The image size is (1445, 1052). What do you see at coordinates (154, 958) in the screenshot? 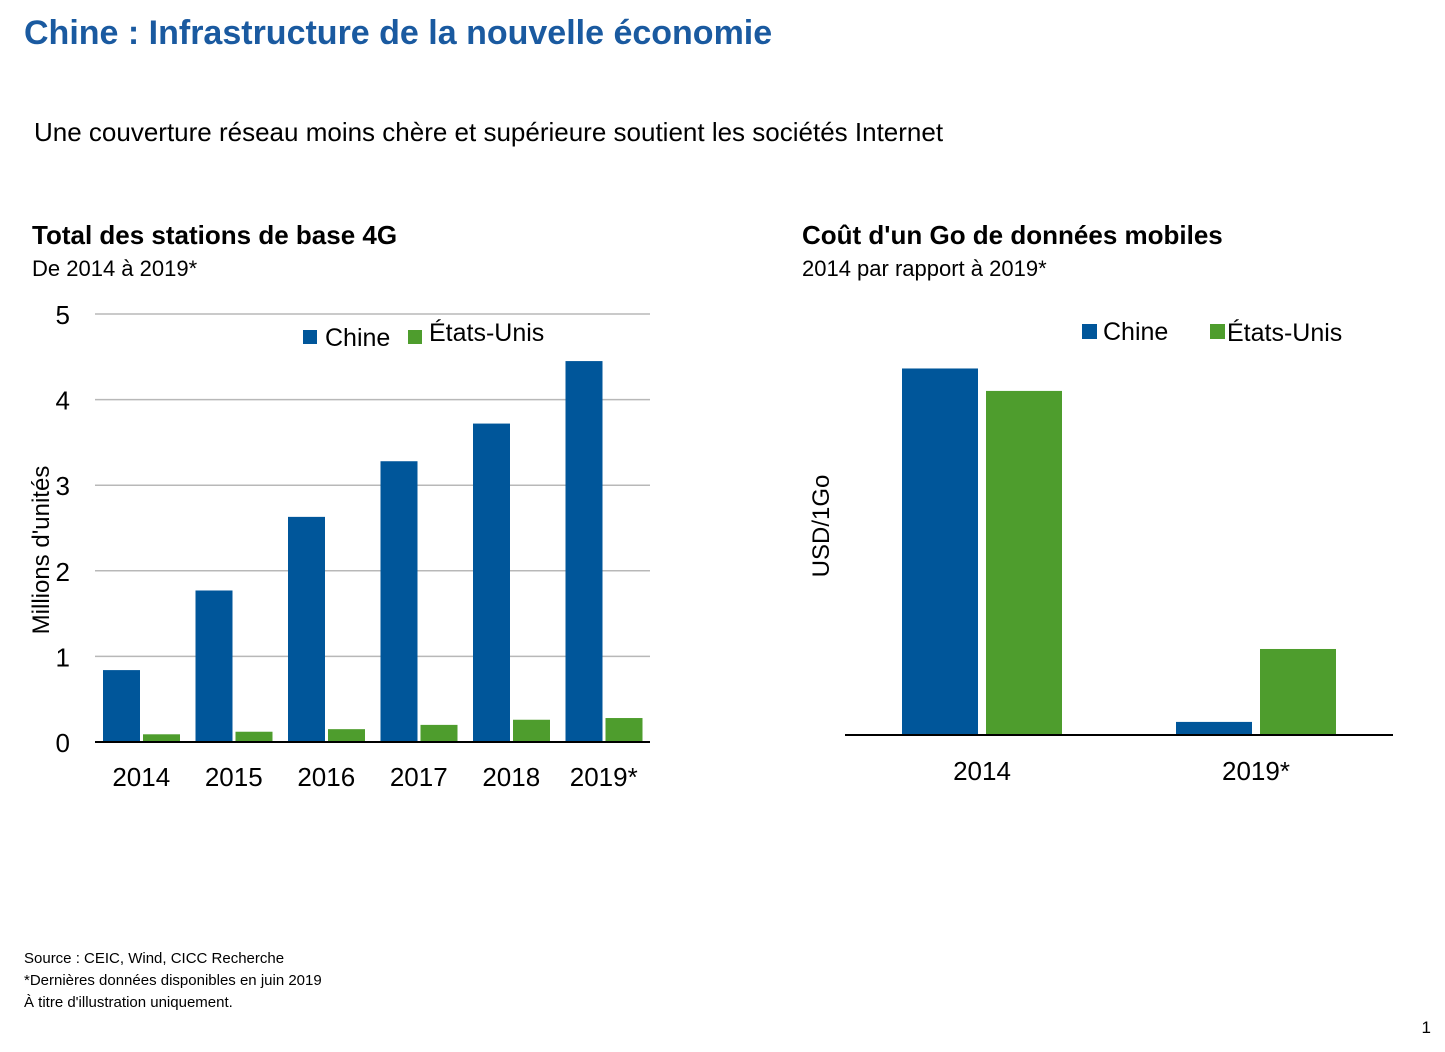
I see `source-note: Source : CEIC, Wind, CICC Recherche` at bounding box center [154, 958].